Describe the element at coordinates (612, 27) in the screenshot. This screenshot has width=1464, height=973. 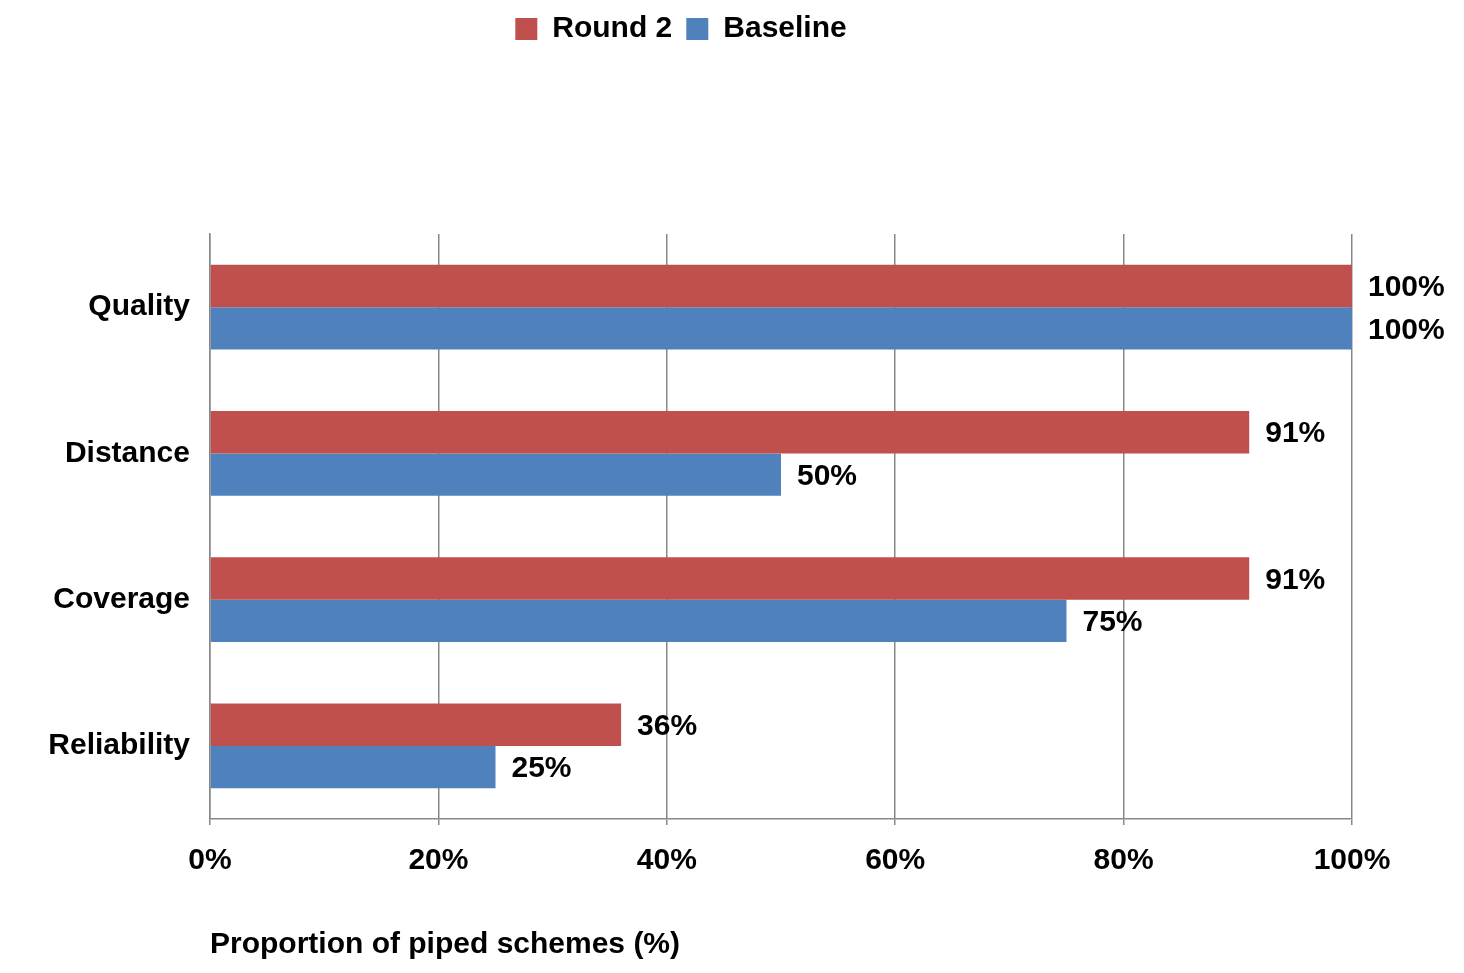
I see `legend-label: Round 2` at that location.